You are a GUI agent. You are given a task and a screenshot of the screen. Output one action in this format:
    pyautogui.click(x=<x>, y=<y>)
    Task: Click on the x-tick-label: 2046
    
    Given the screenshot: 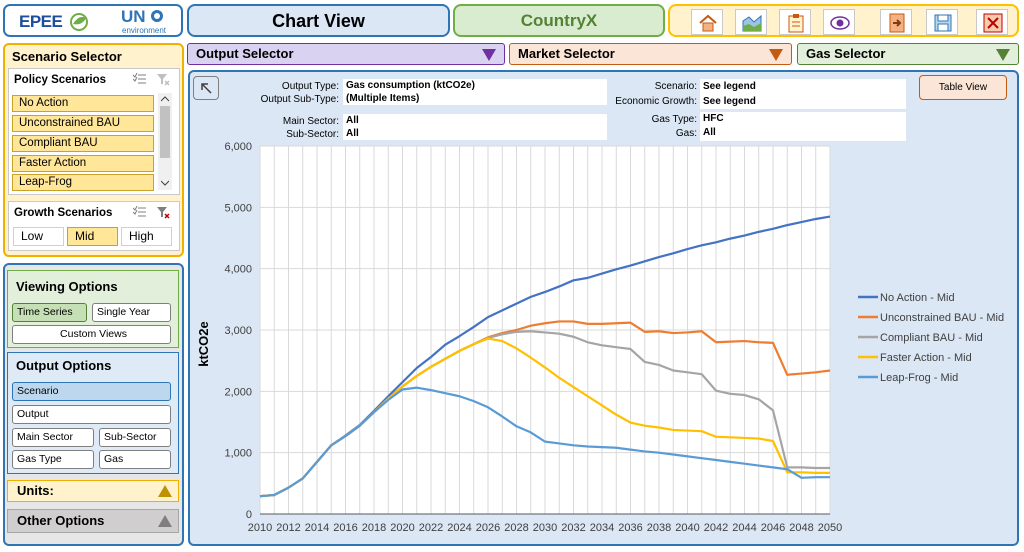 What is the action you would take?
    pyautogui.click(x=773, y=528)
    